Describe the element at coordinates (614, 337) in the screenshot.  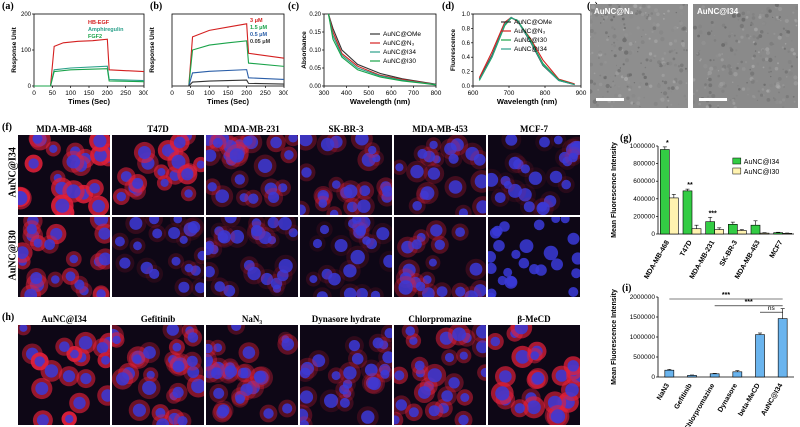
I see `y-axis-label: Mean Fluorescence Intensity` at that location.